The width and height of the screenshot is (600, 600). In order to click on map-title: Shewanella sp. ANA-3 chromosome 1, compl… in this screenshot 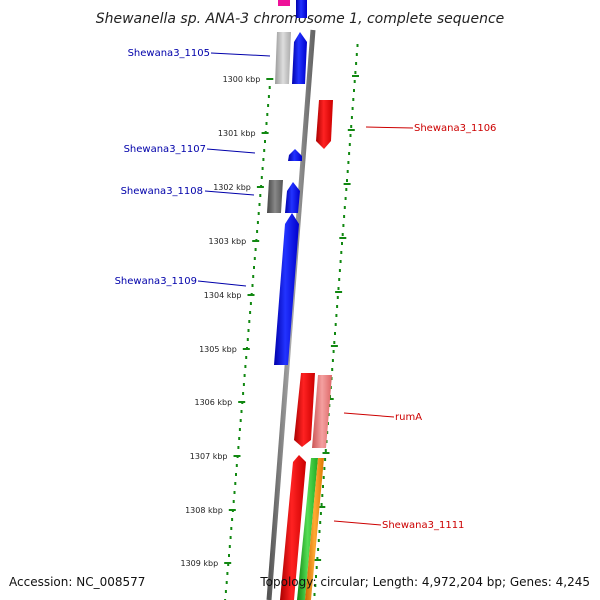, I will do `click(300, 19)`.